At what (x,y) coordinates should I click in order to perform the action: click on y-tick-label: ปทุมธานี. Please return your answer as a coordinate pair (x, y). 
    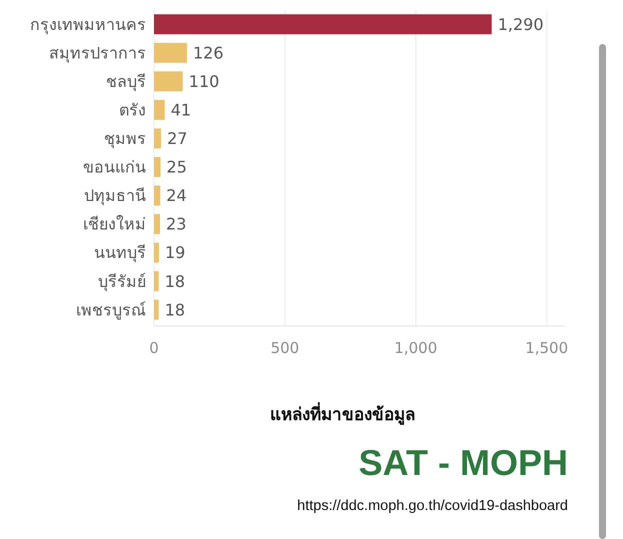
    Looking at the image, I should click on (115, 196).